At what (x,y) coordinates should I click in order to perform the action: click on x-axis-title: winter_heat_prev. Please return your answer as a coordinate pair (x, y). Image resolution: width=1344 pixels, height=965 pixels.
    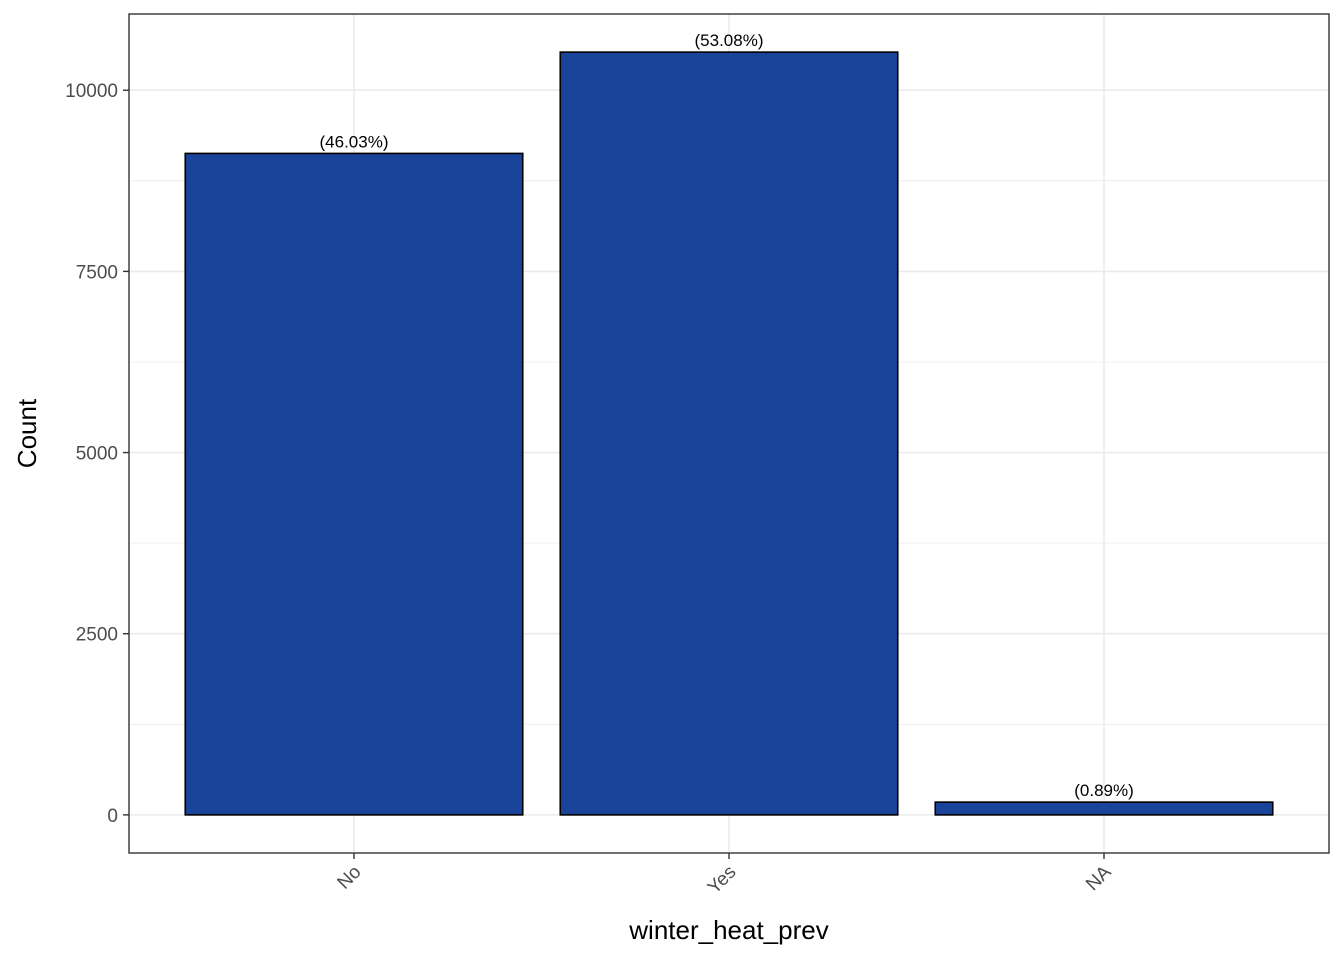
    Looking at the image, I should click on (728, 930).